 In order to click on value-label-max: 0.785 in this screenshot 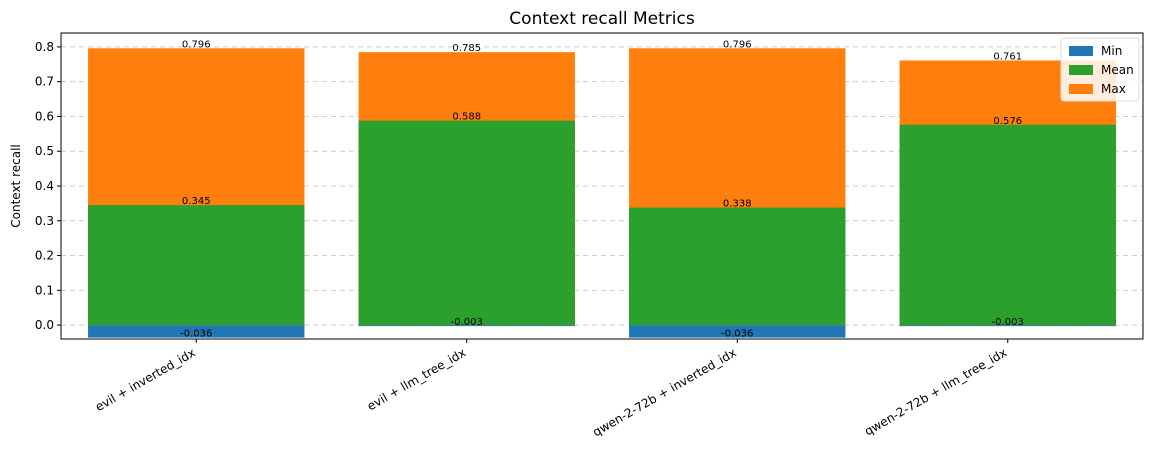, I will do `click(466, 48)`.